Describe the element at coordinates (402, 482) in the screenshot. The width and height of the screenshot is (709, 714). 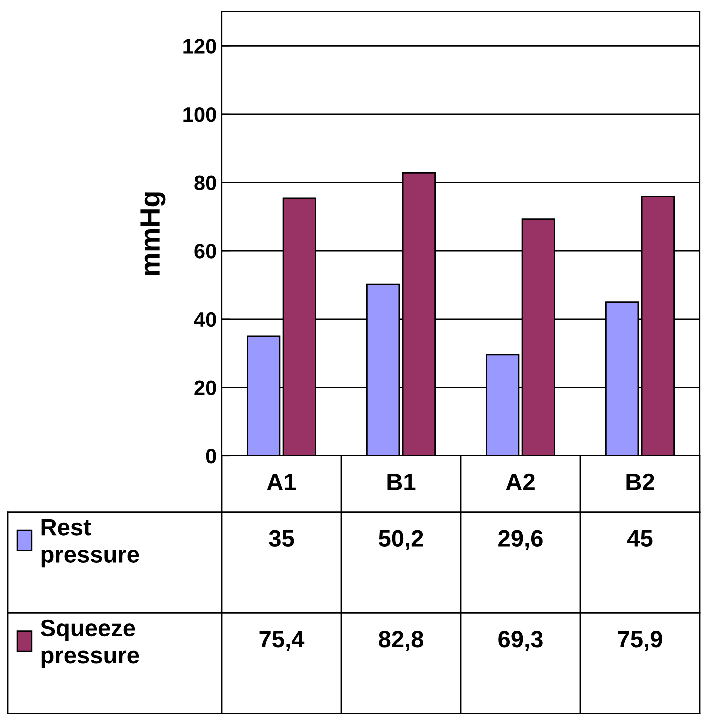
I see `x-tick-label: B1` at that location.